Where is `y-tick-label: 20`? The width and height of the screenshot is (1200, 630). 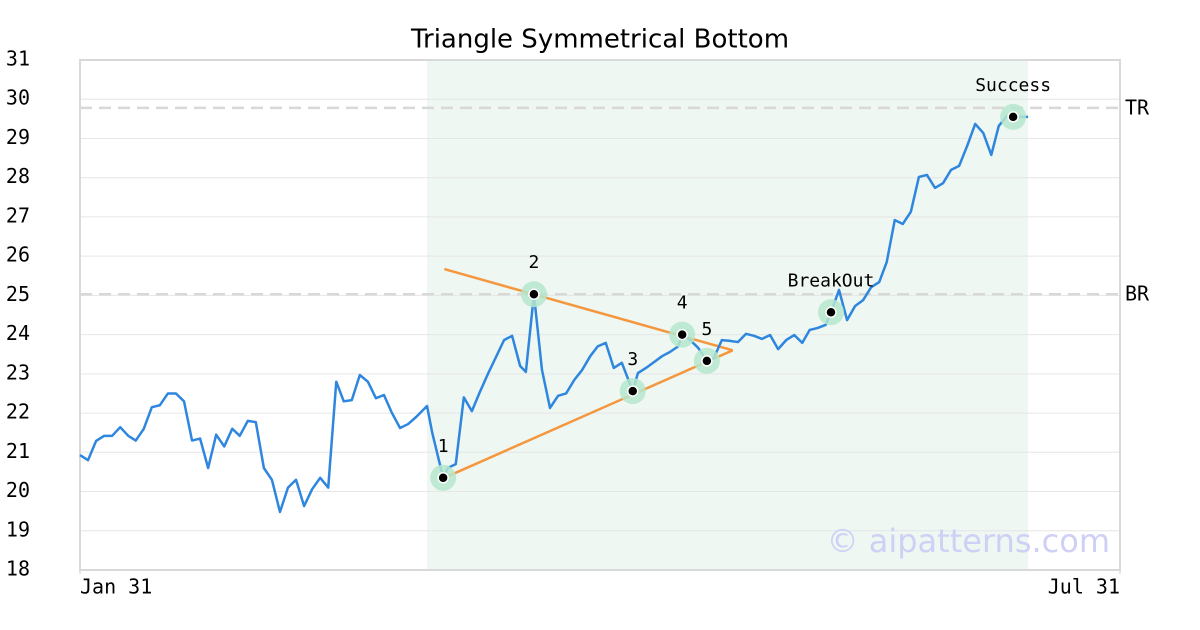
y-tick-label: 20 is located at coordinates (18, 490).